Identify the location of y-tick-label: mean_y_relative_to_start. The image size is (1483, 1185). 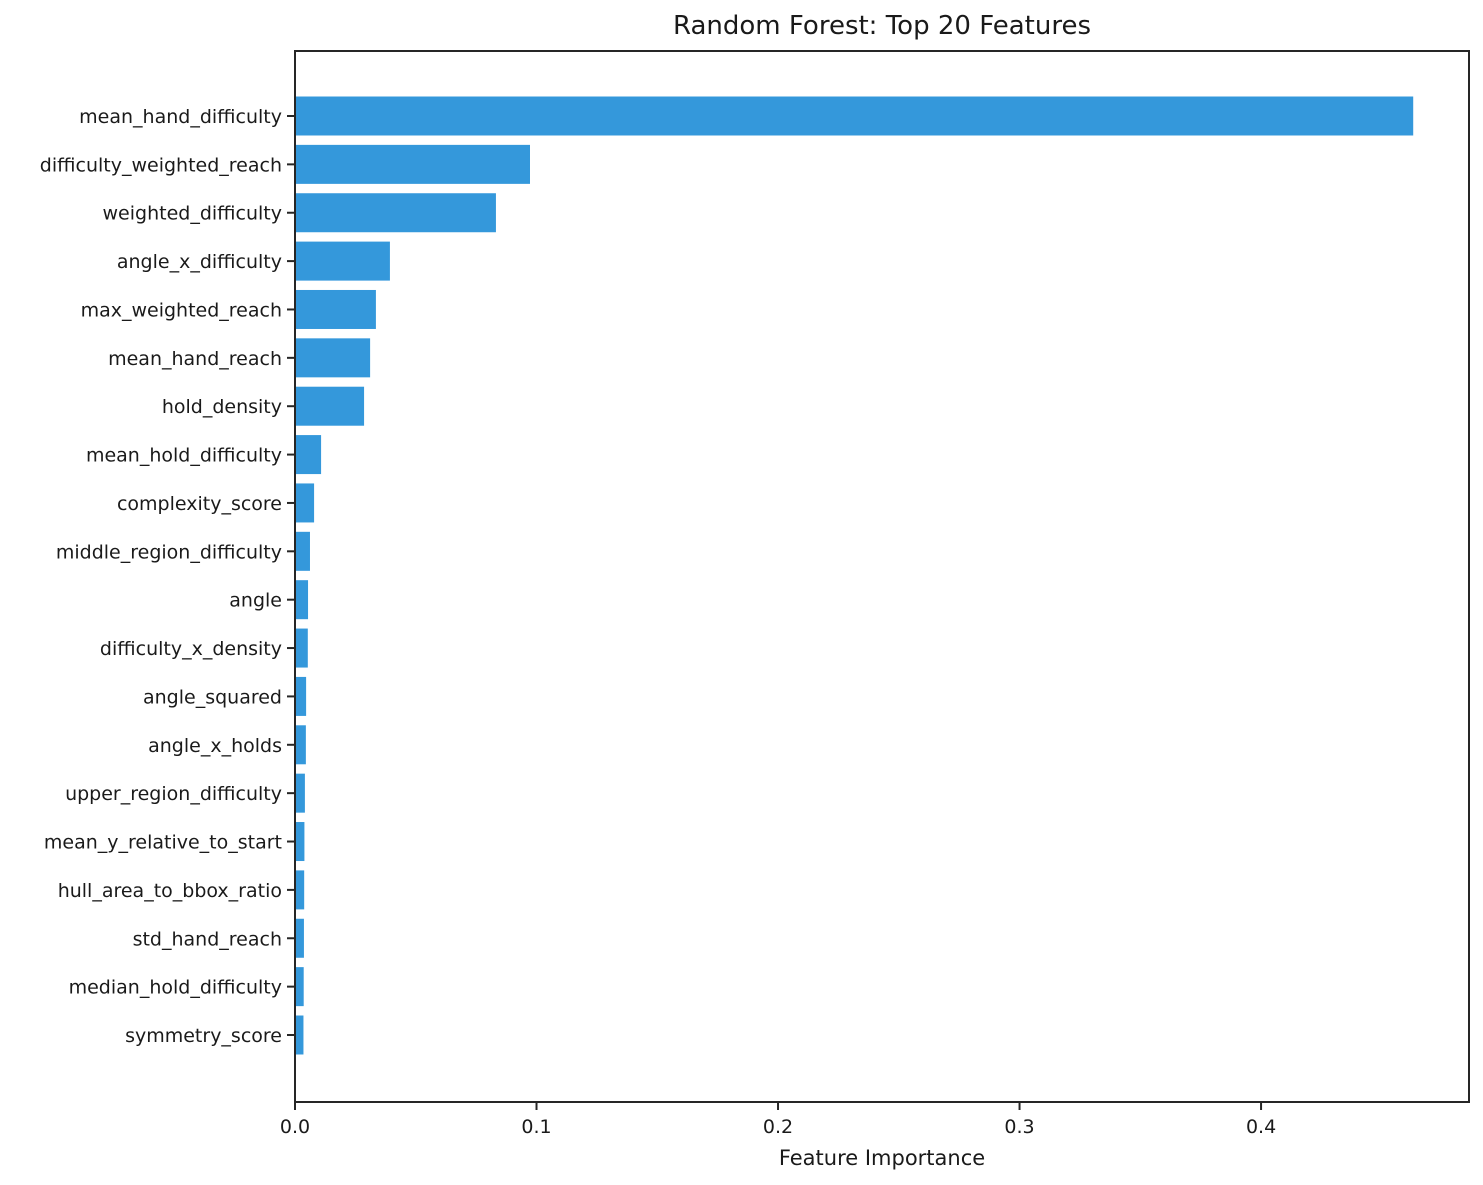
(163, 843).